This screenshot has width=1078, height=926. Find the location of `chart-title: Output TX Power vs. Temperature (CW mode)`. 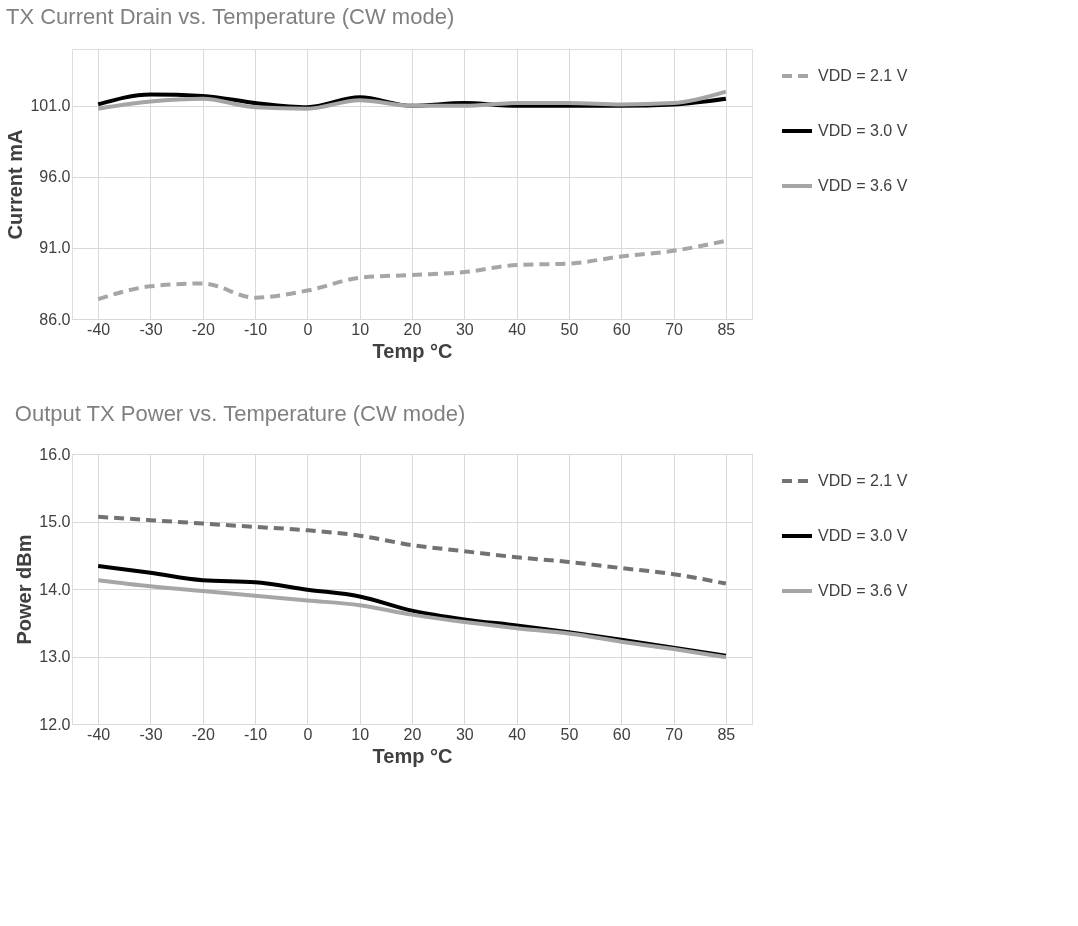

chart-title: Output TX Power vs. Temperature (CW mode) is located at coordinates (240, 413).